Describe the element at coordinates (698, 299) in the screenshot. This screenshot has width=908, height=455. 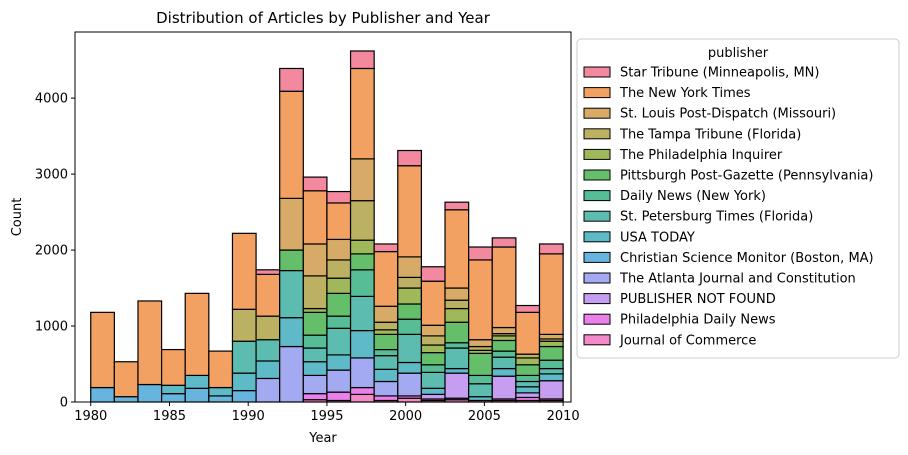
I see `legend-entry-label: PUBLISHER NOT FOUND` at that location.